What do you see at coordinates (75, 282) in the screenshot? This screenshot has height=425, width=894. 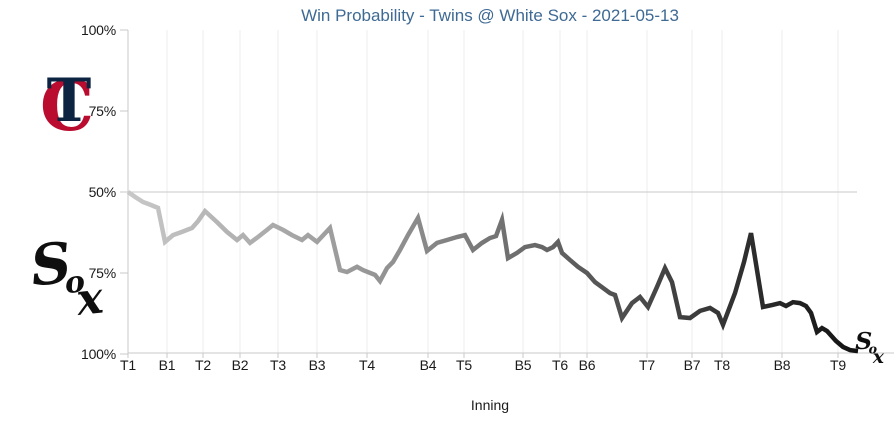 I see `sox-logo-letter-o: o` at bounding box center [75, 282].